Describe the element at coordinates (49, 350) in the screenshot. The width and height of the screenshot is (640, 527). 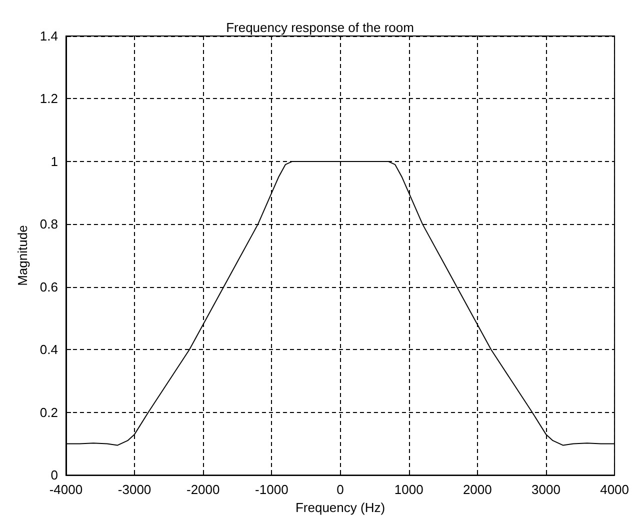
I see `y-tick-label: 0.4` at that location.